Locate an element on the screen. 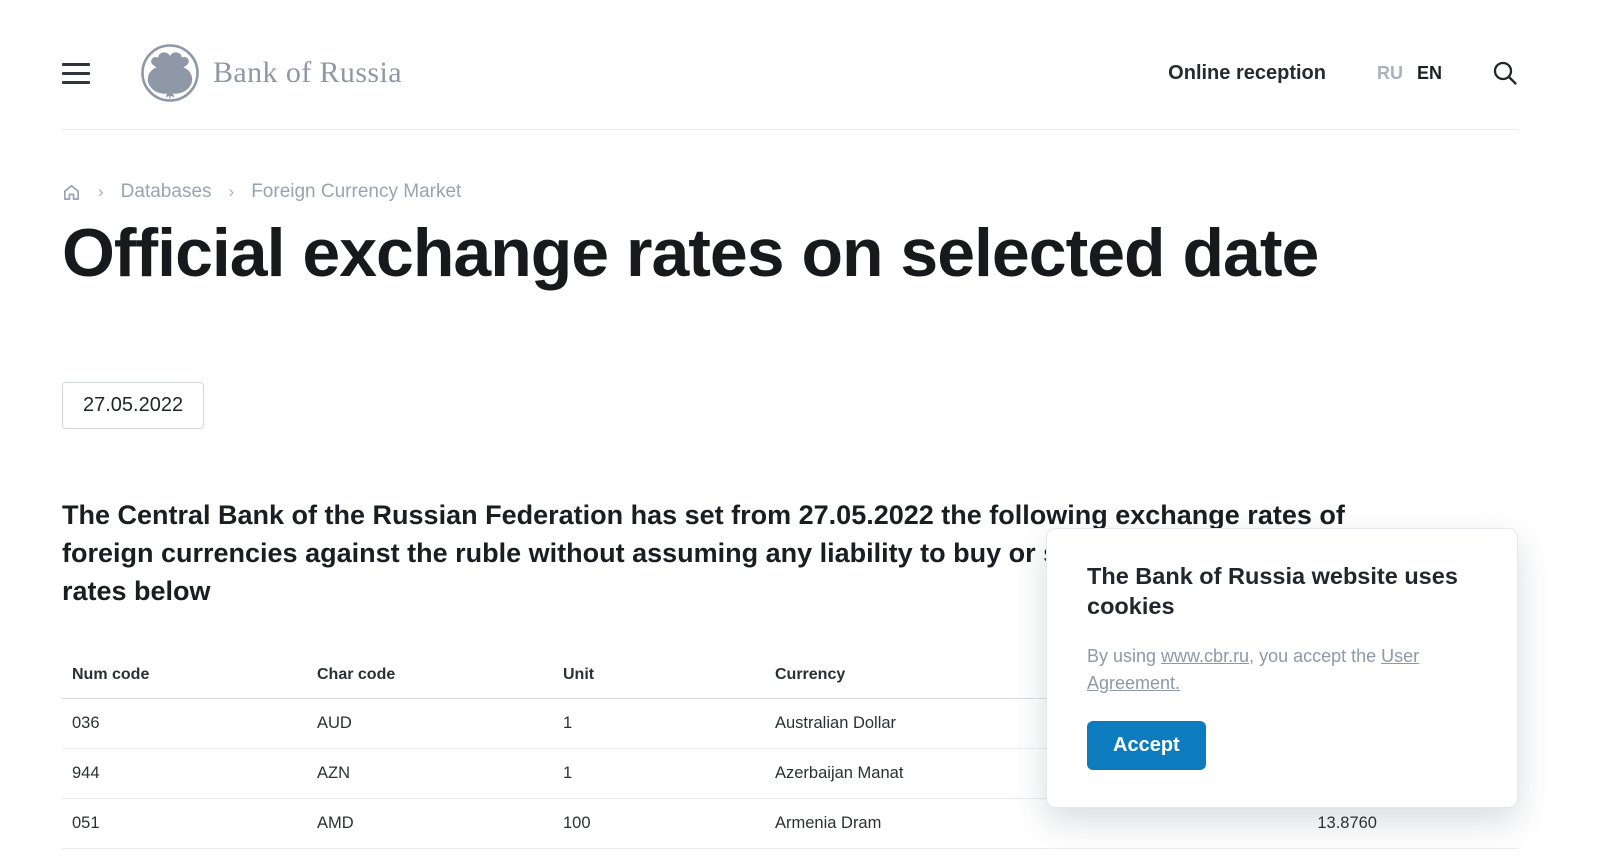 This screenshot has height=861, width=1603. page-title: Official exchange rates on selected date is located at coordinates (690, 253).